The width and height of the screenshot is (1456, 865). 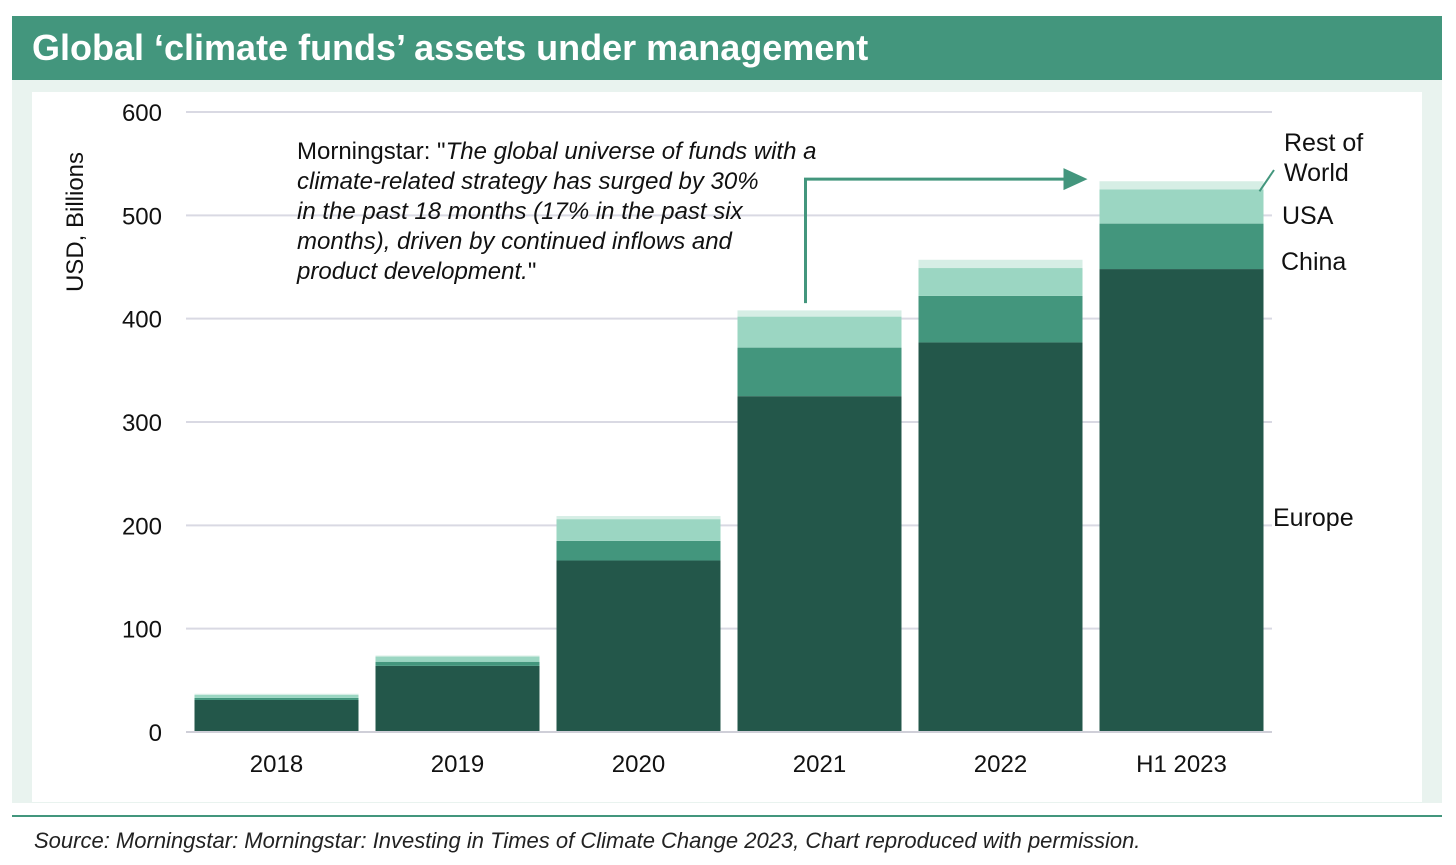 I want to click on x-tick-label: 2021, so click(x=819, y=764).